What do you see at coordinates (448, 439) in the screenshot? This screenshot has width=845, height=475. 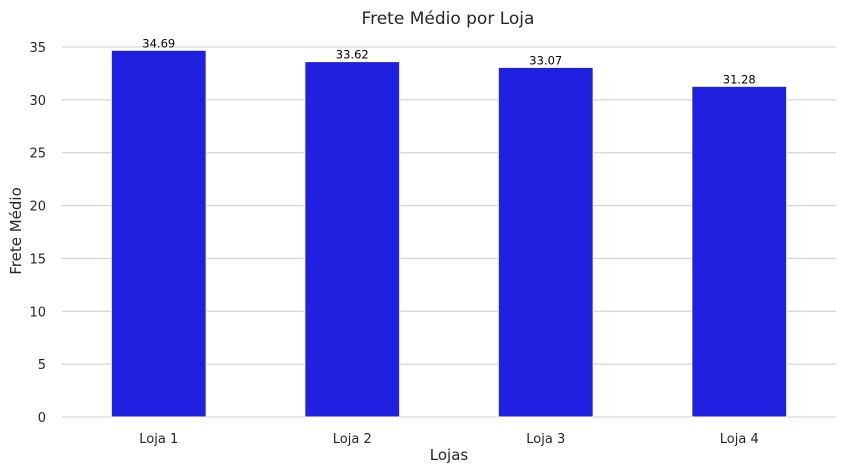 I see `x-tick-labels: Loja 1 Loja 2 Loja 3 Loja 4` at bounding box center [448, 439].